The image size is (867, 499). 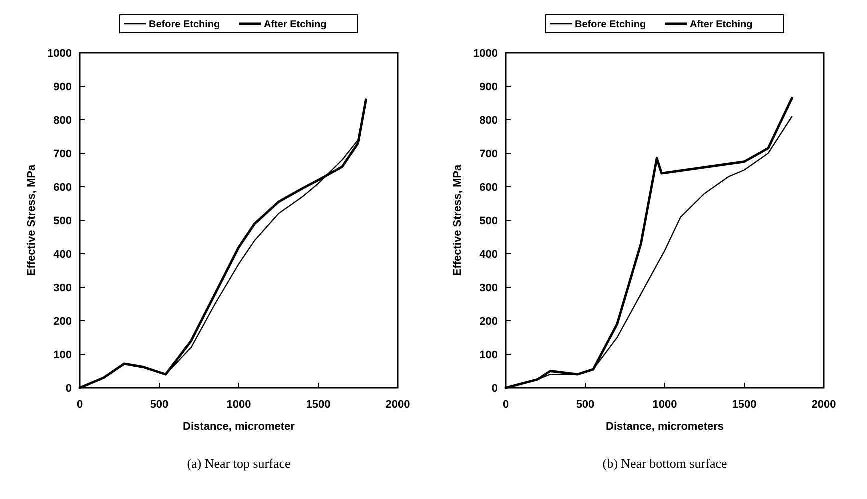 I want to click on text: (a) Near top surface, so click(x=239, y=463).